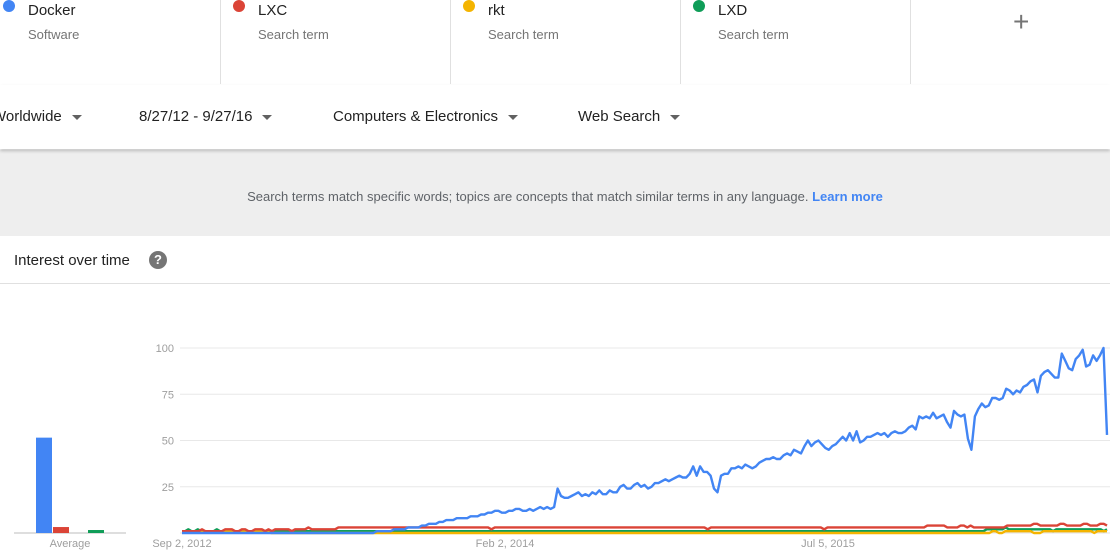 The image size is (1110, 552). I want to click on search-type-value: Web Search, so click(619, 116).